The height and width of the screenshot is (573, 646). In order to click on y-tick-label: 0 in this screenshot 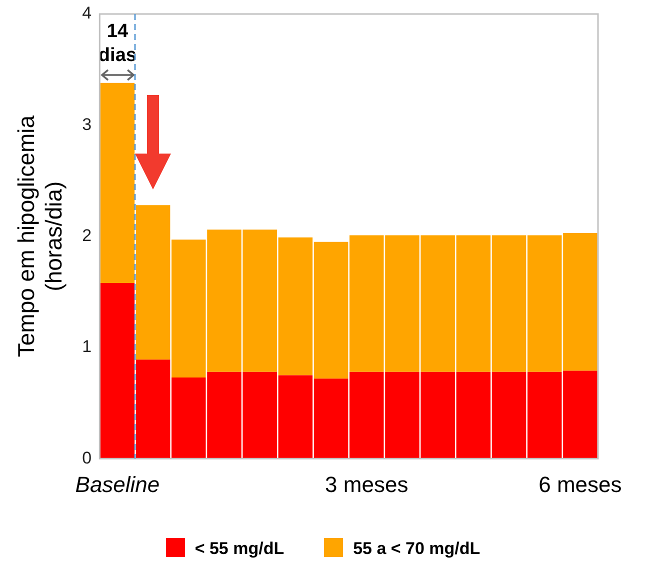, I will do `click(87, 458)`.